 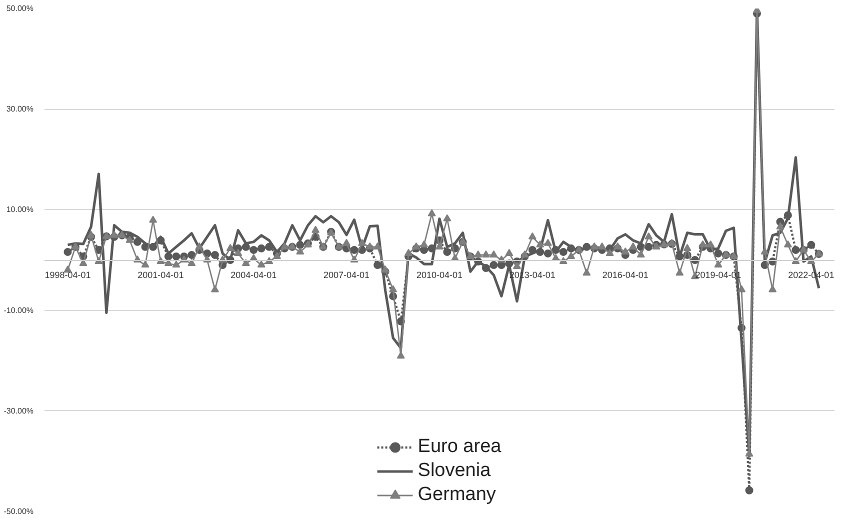 I want to click on x-tick-label: 2007-04-01, so click(x=346, y=275).